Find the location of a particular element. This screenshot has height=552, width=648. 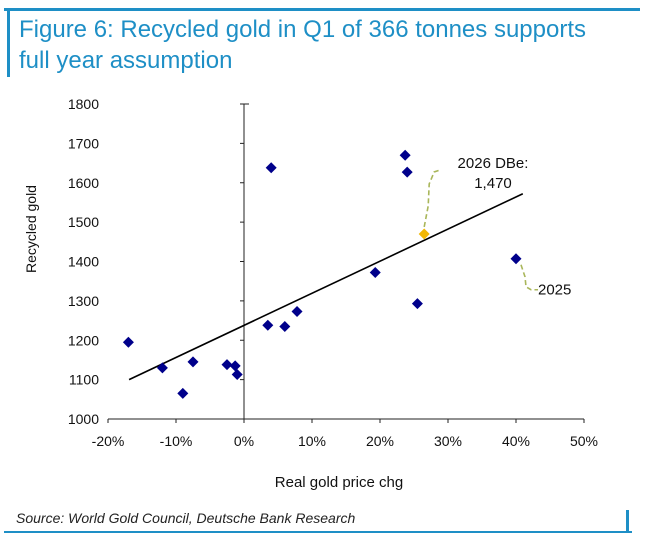

y-tick-label: 1300 is located at coordinates (83, 301).